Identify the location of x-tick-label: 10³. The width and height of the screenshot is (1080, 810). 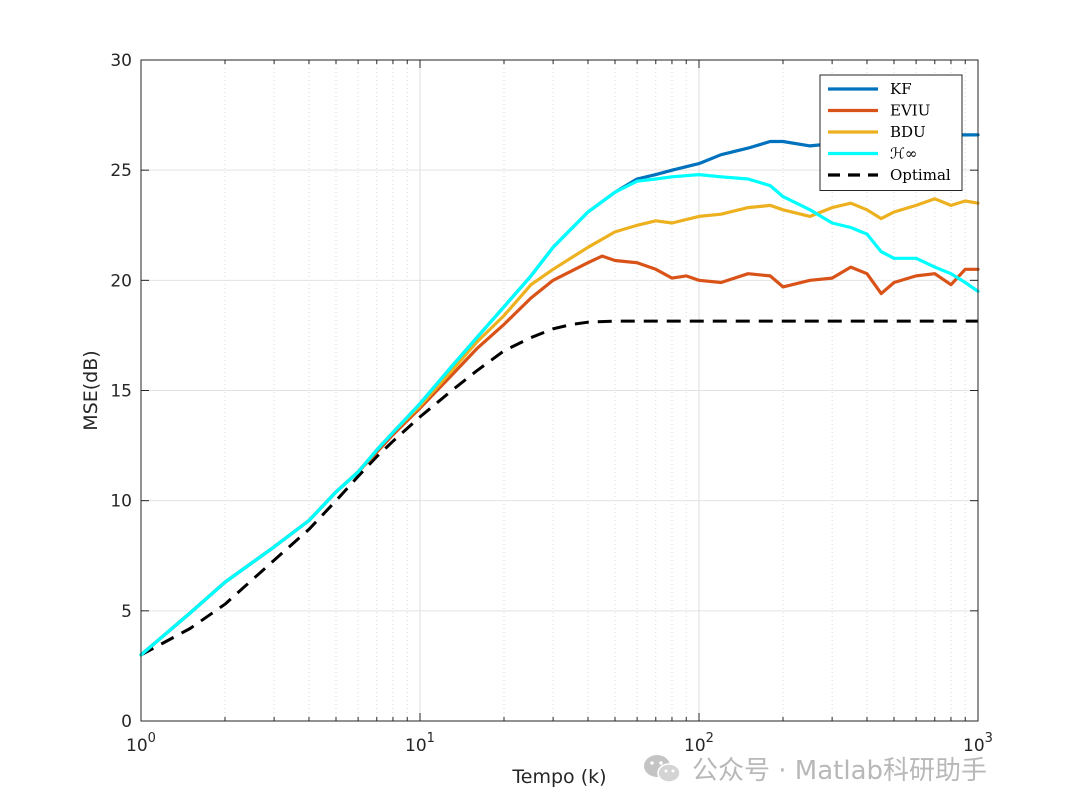
(978, 743).